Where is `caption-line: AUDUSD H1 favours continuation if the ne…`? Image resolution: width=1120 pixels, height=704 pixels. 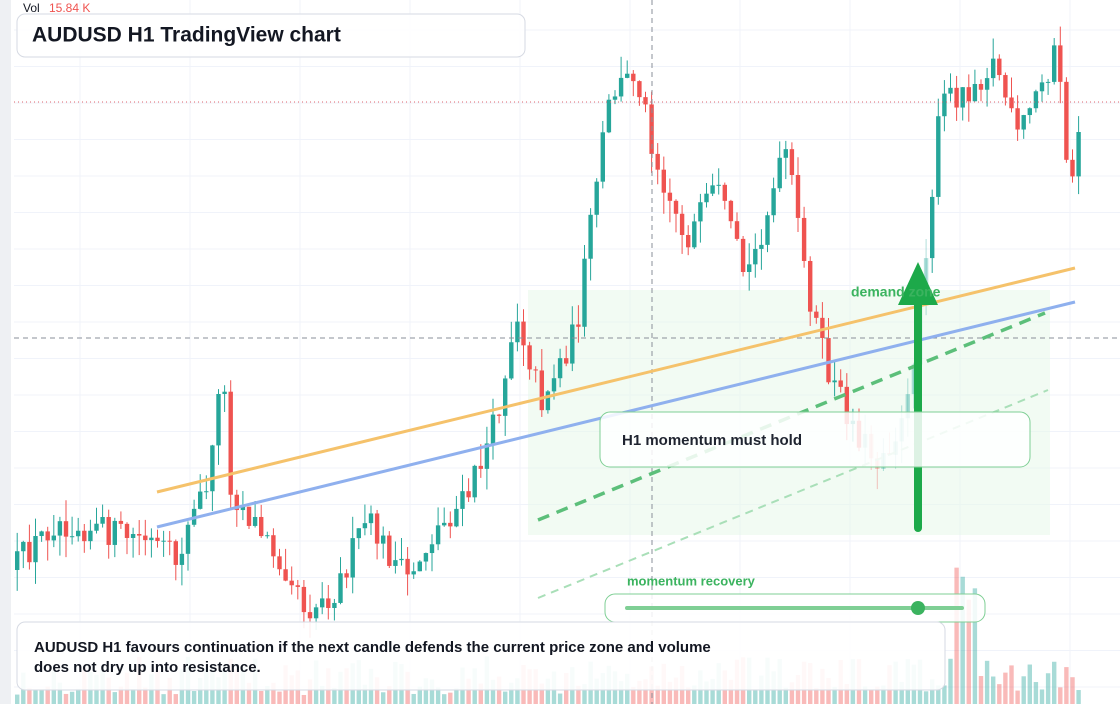
caption-line: AUDUSD H1 favours continuation if the ne… is located at coordinates (372, 647).